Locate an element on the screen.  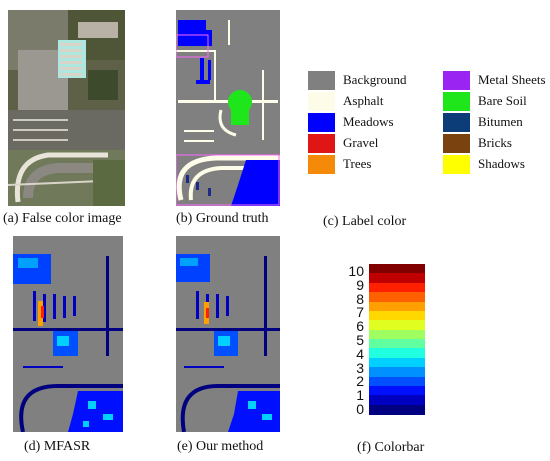
legend-item: Asphalt is located at coordinates (345, 101).